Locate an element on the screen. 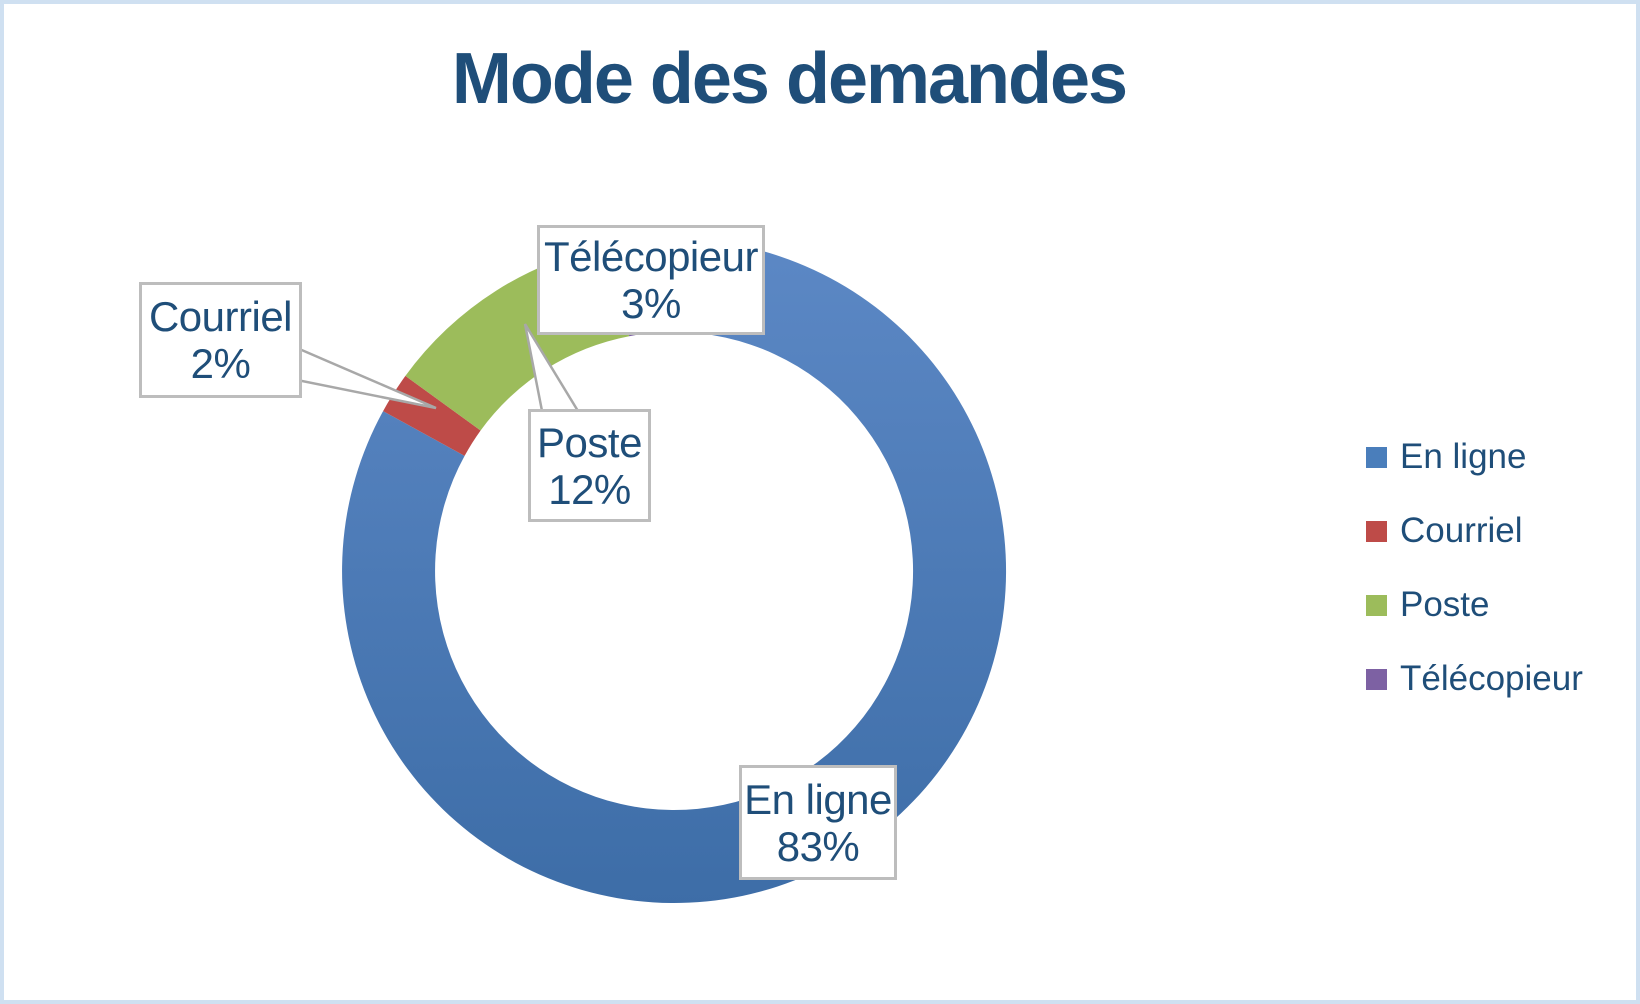  legend-label-poste: Poste is located at coordinates (1445, 604).